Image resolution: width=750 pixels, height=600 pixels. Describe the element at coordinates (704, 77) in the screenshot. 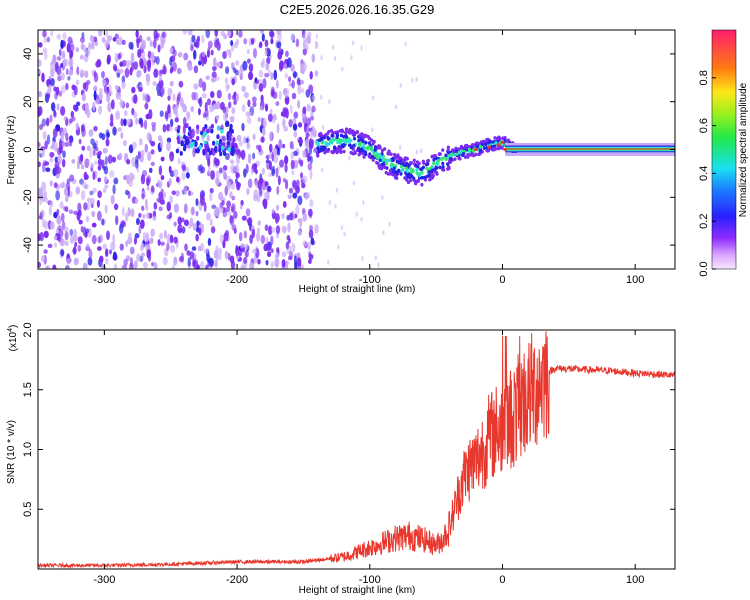

I see `colorbar-tick-label: 0.8` at that location.